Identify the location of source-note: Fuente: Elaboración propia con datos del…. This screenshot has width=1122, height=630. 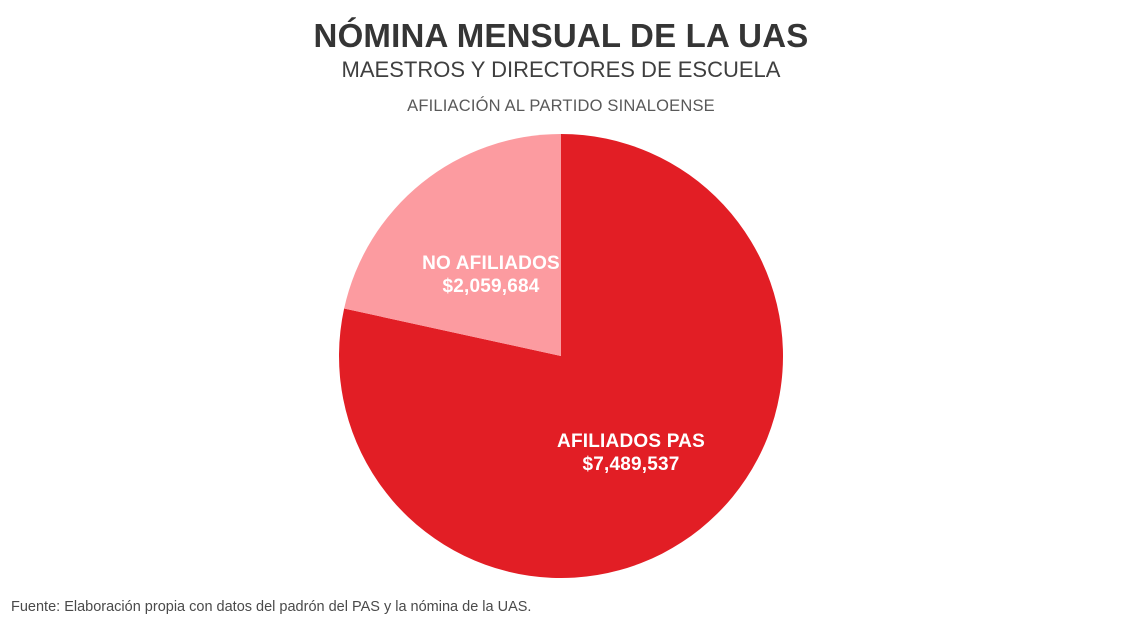
(271, 607).